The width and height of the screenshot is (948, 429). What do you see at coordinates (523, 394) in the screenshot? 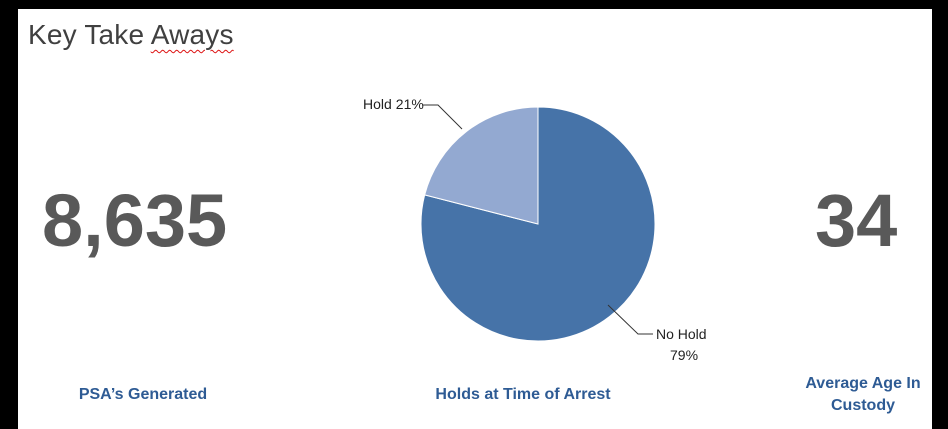
I see `holds-caption: Holds at Time of Arrest` at bounding box center [523, 394].